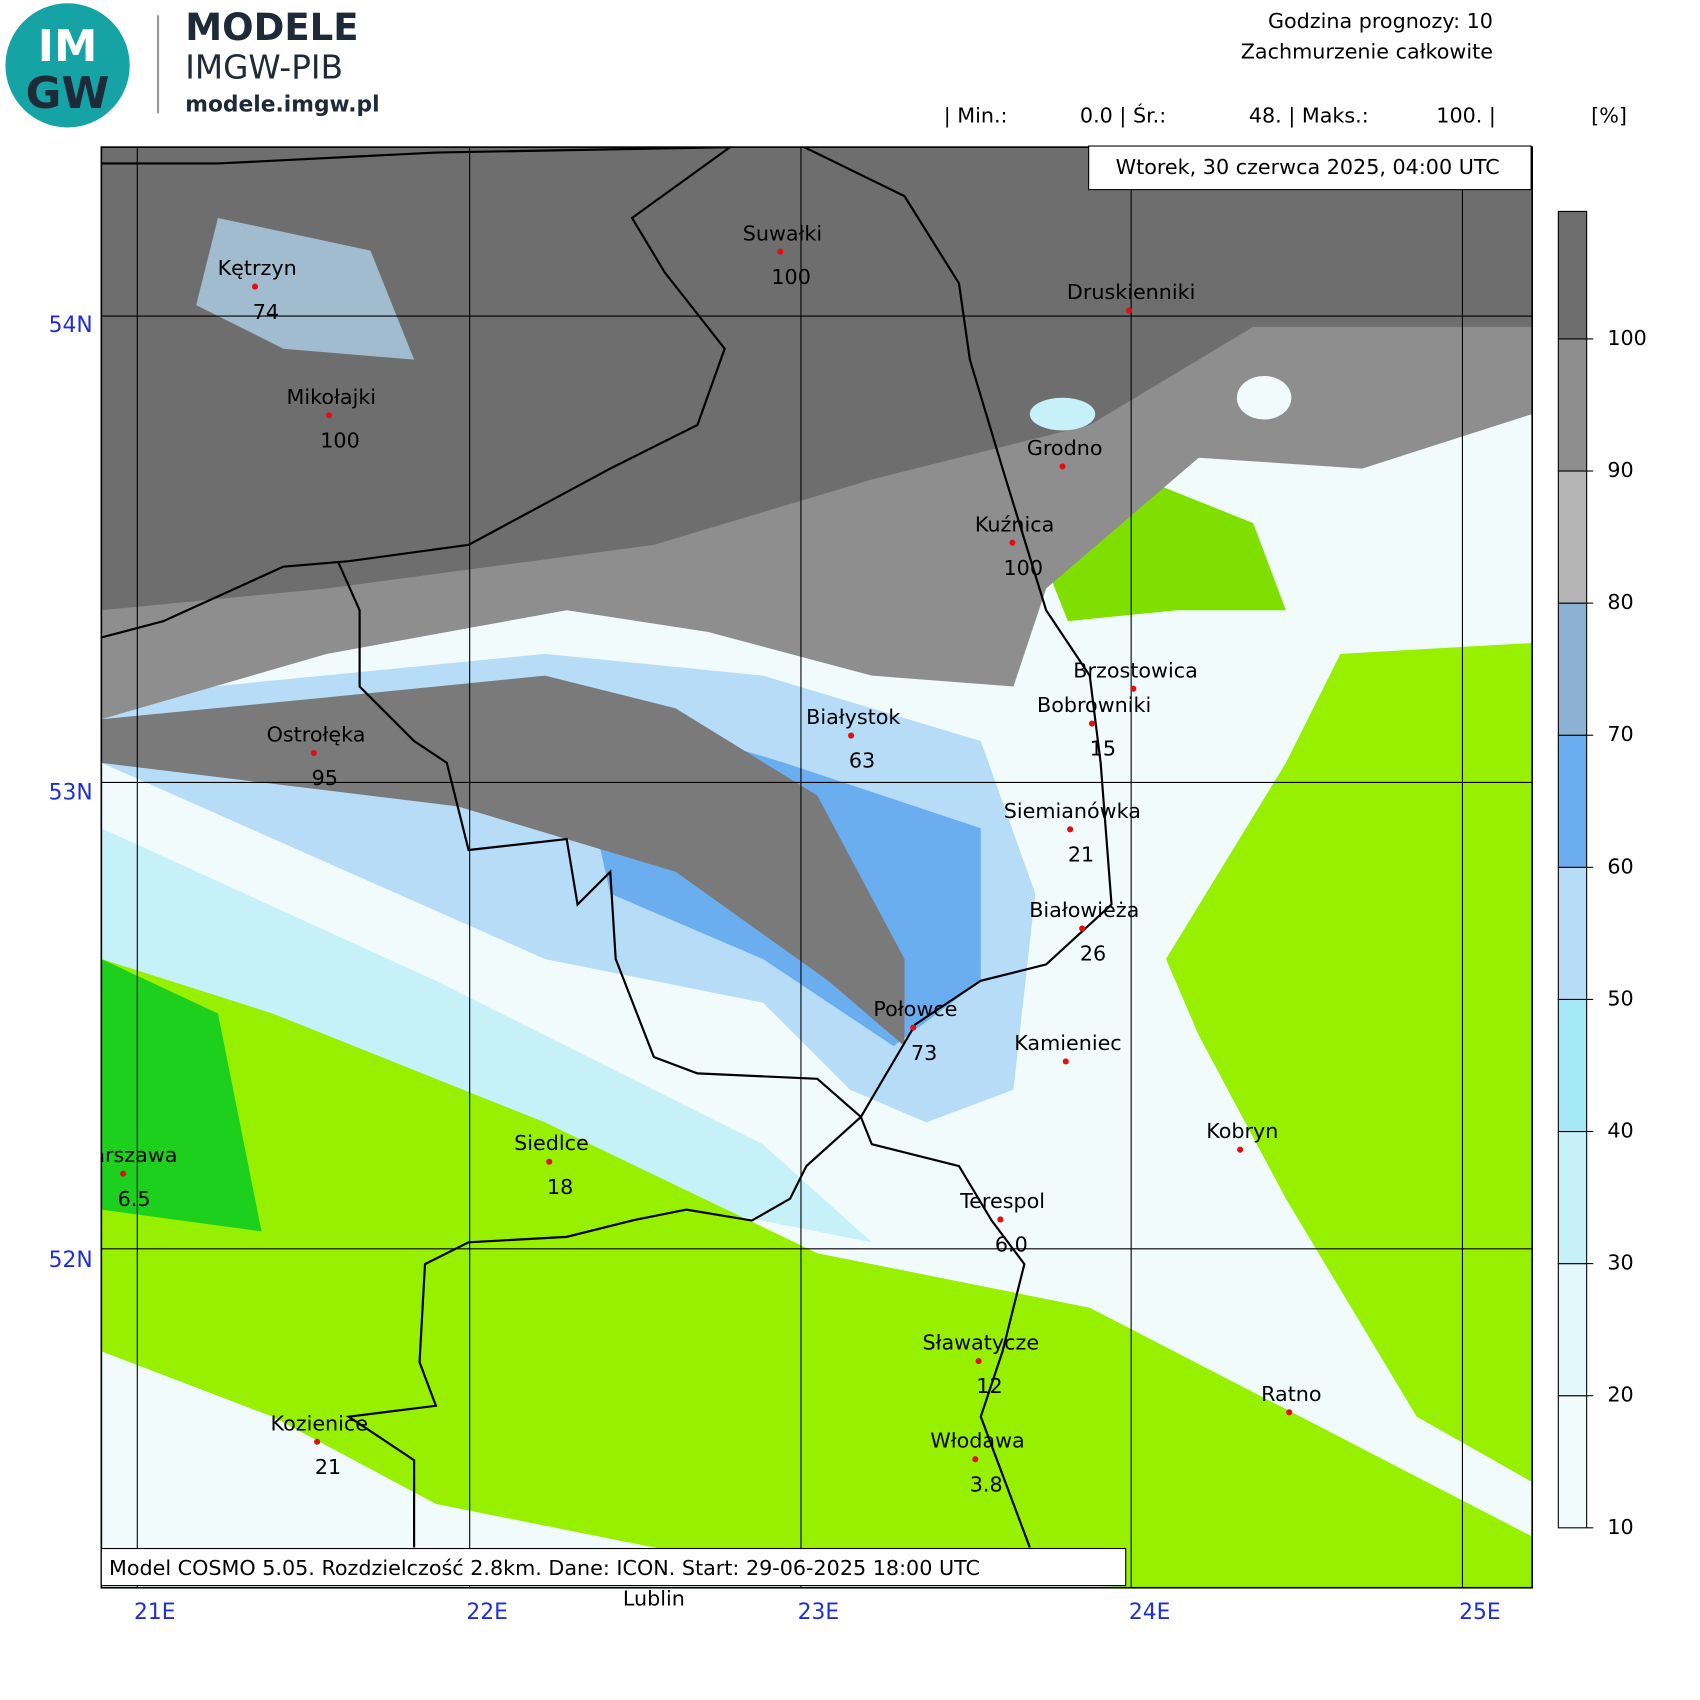 The image size is (1700, 1700). What do you see at coordinates (320, 1423) in the screenshot?
I see `place-name: Kozienice` at bounding box center [320, 1423].